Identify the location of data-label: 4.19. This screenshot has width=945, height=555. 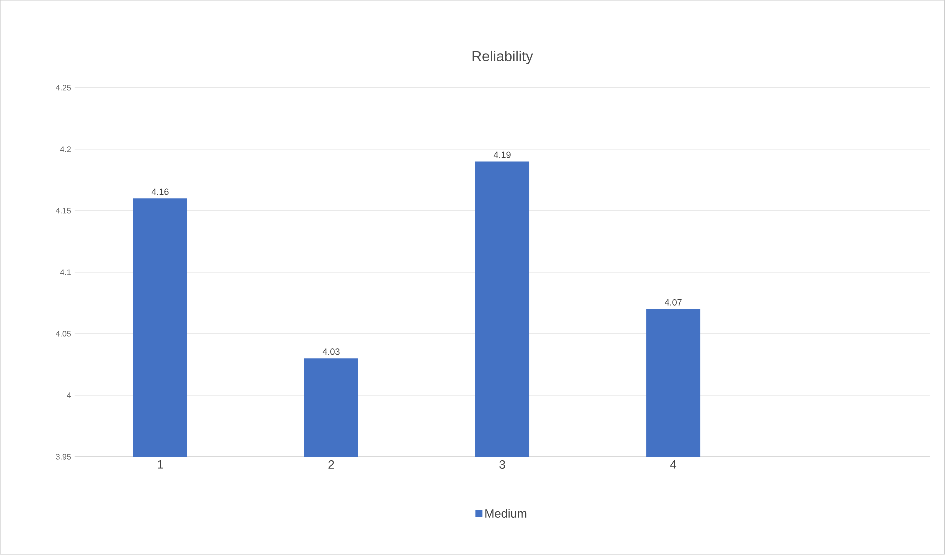
(502, 155).